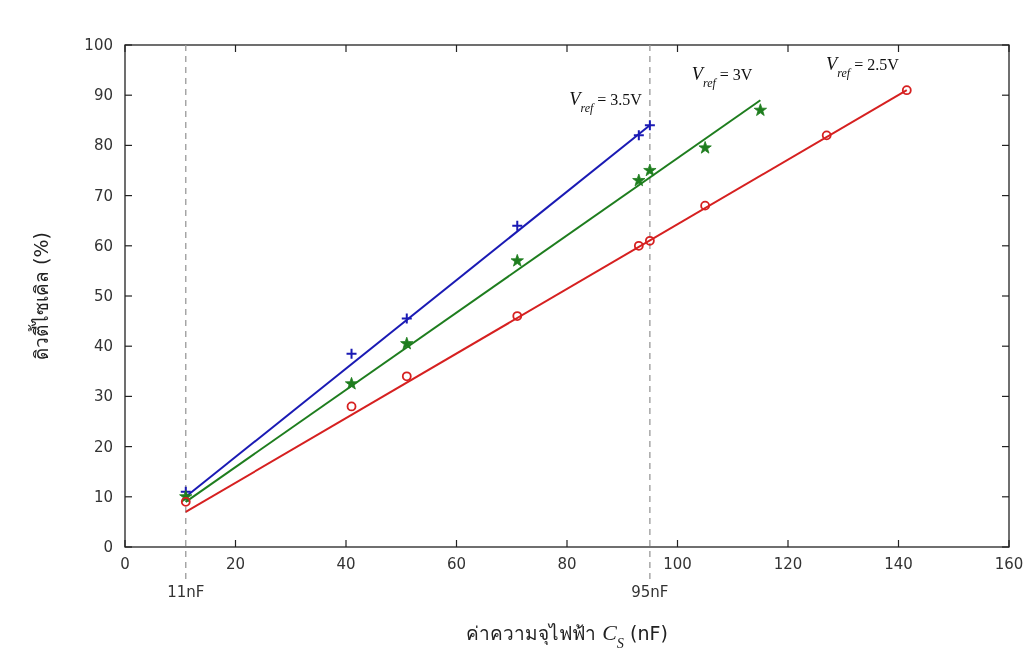 The height and width of the screenshot is (661, 1032). Describe the element at coordinates (788, 564) in the screenshot. I see `x-tick-label: 120` at that location.